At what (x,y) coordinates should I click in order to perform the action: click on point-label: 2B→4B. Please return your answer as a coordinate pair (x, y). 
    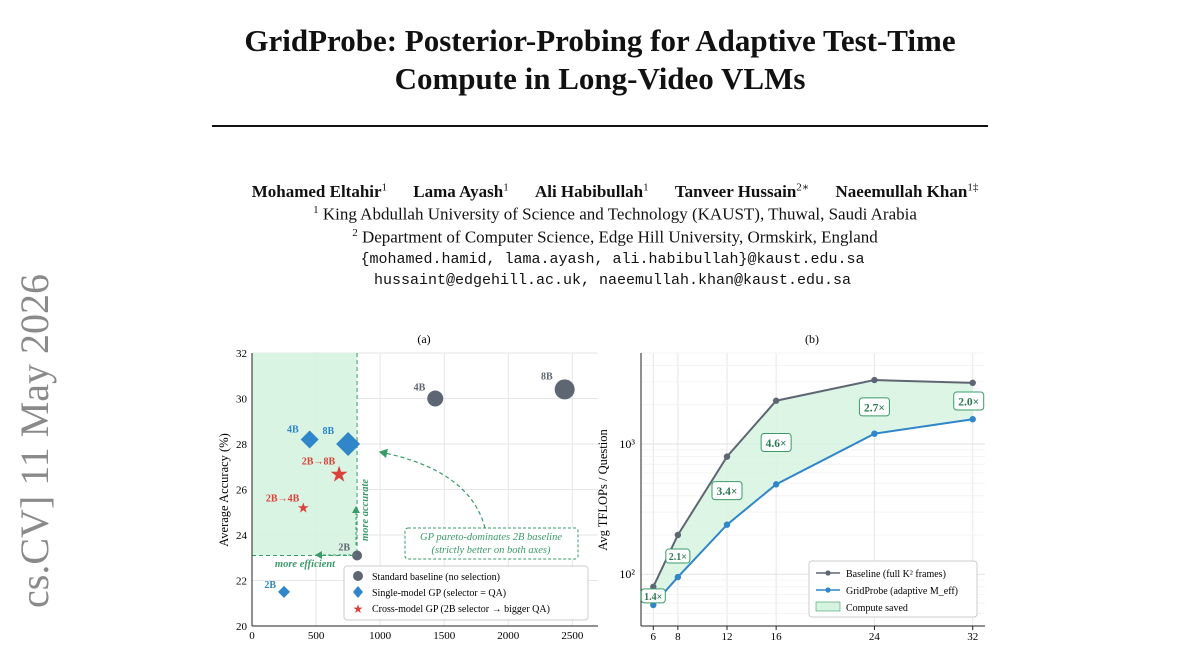
    Looking at the image, I should click on (283, 499).